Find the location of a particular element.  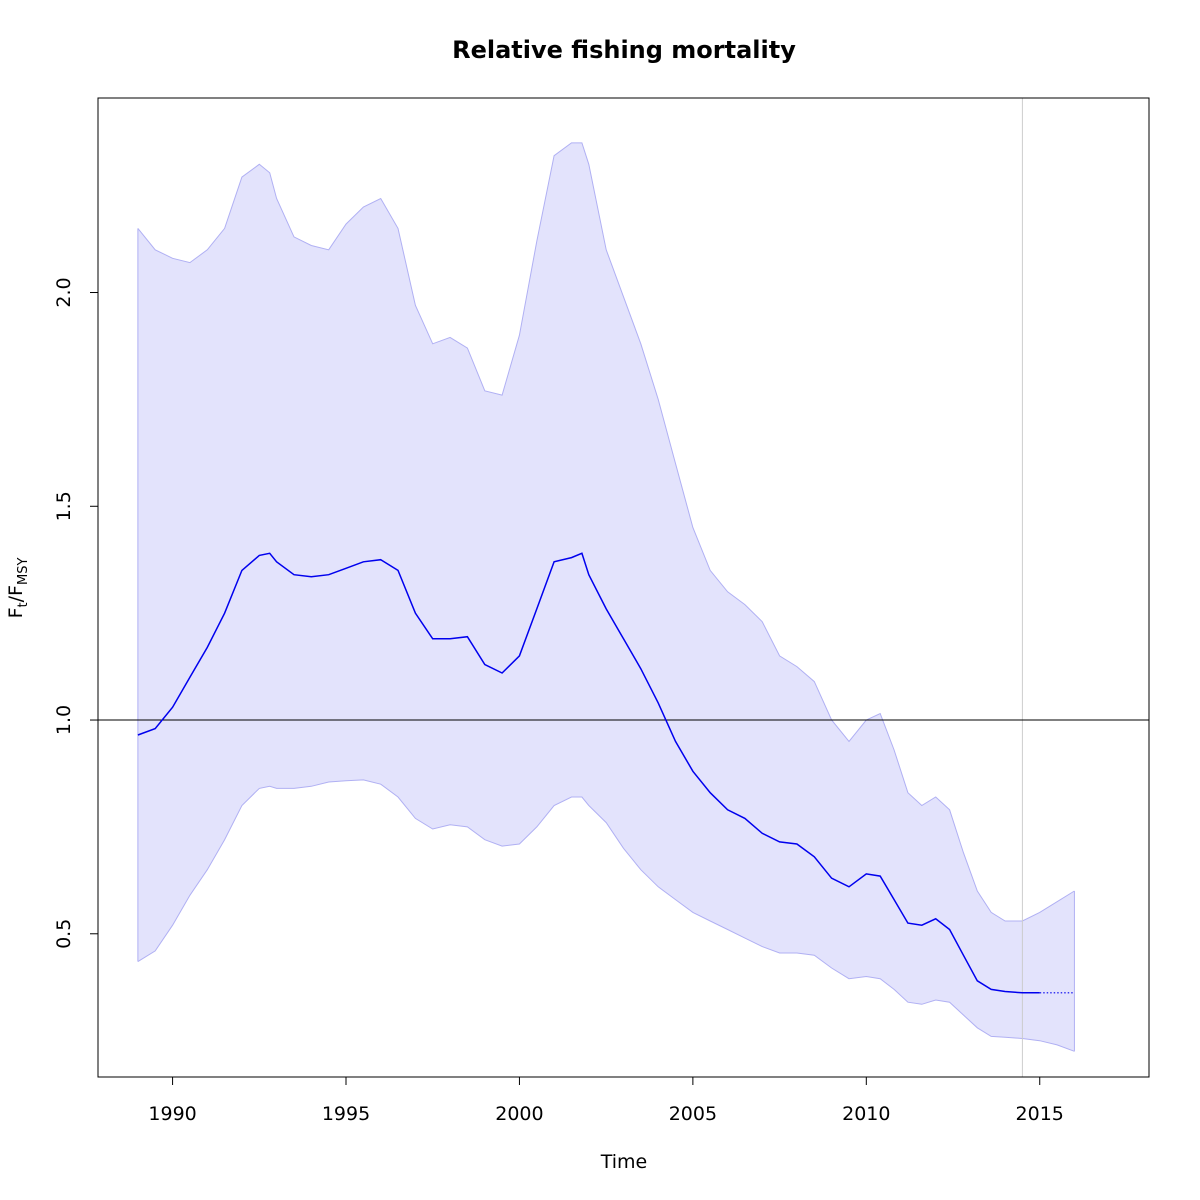

x-tick-label-2005: 2005 is located at coordinates (693, 1114).